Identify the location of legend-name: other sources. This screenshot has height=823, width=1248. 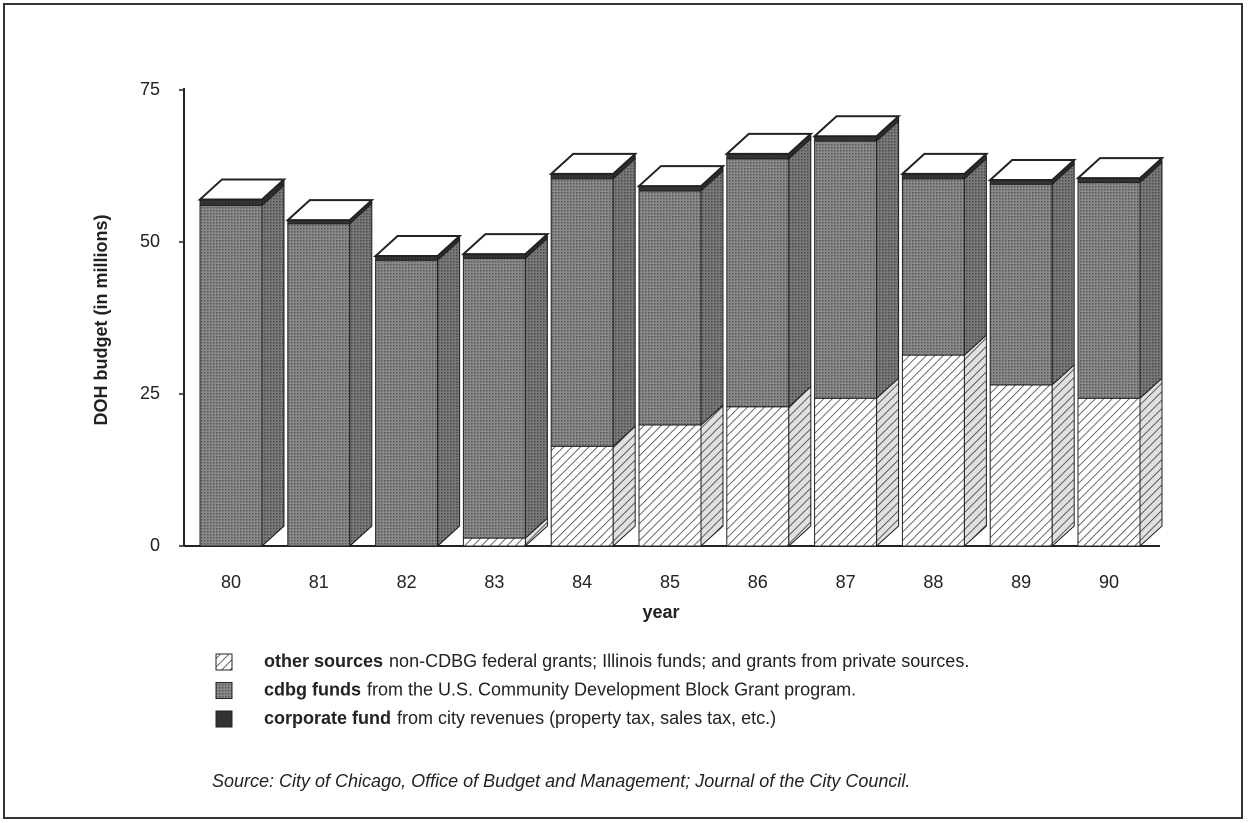
(323, 661).